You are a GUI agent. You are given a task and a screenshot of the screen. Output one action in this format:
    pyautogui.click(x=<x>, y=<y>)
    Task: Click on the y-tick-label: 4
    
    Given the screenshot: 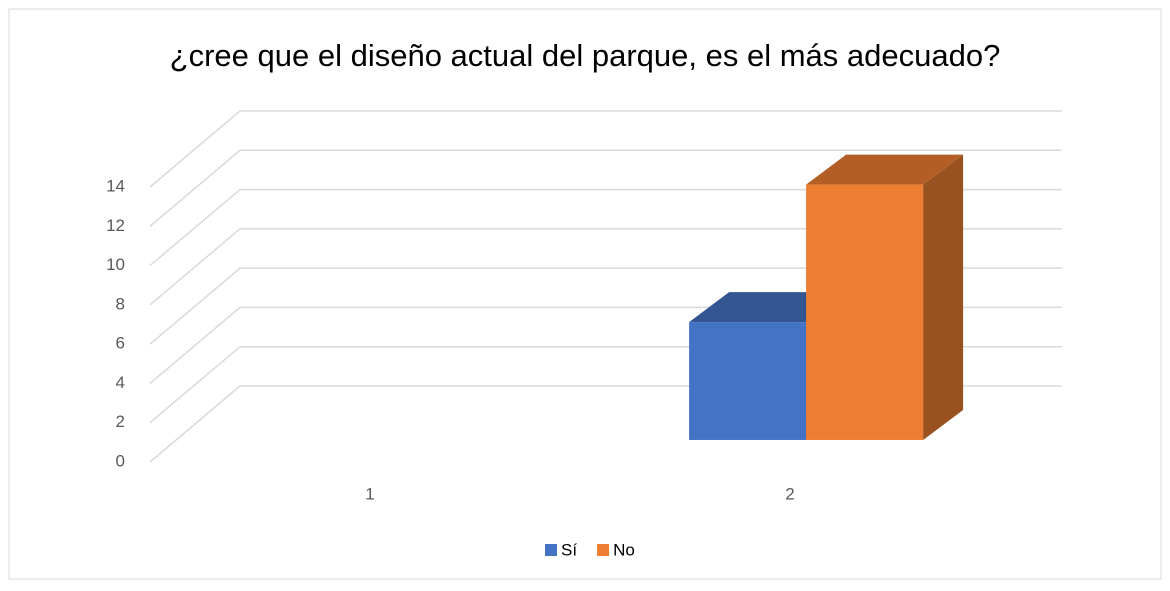 What is the action you would take?
    pyautogui.click(x=120, y=382)
    